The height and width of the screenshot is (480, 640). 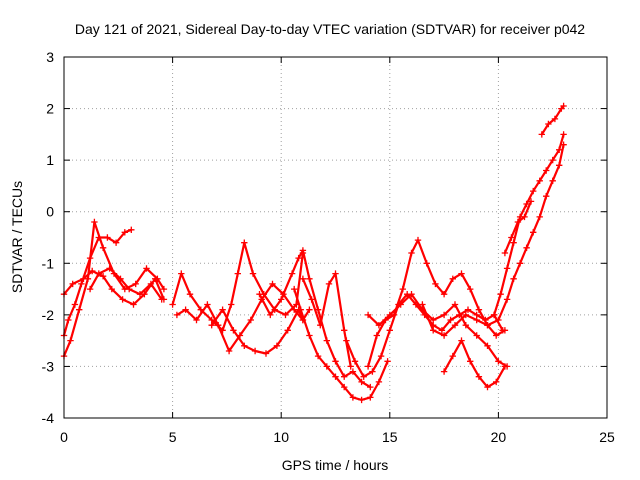 What do you see at coordinates (64, 437) in the screenshot?
I see `x-tick-label: 0` at bounding box center [64, 437].